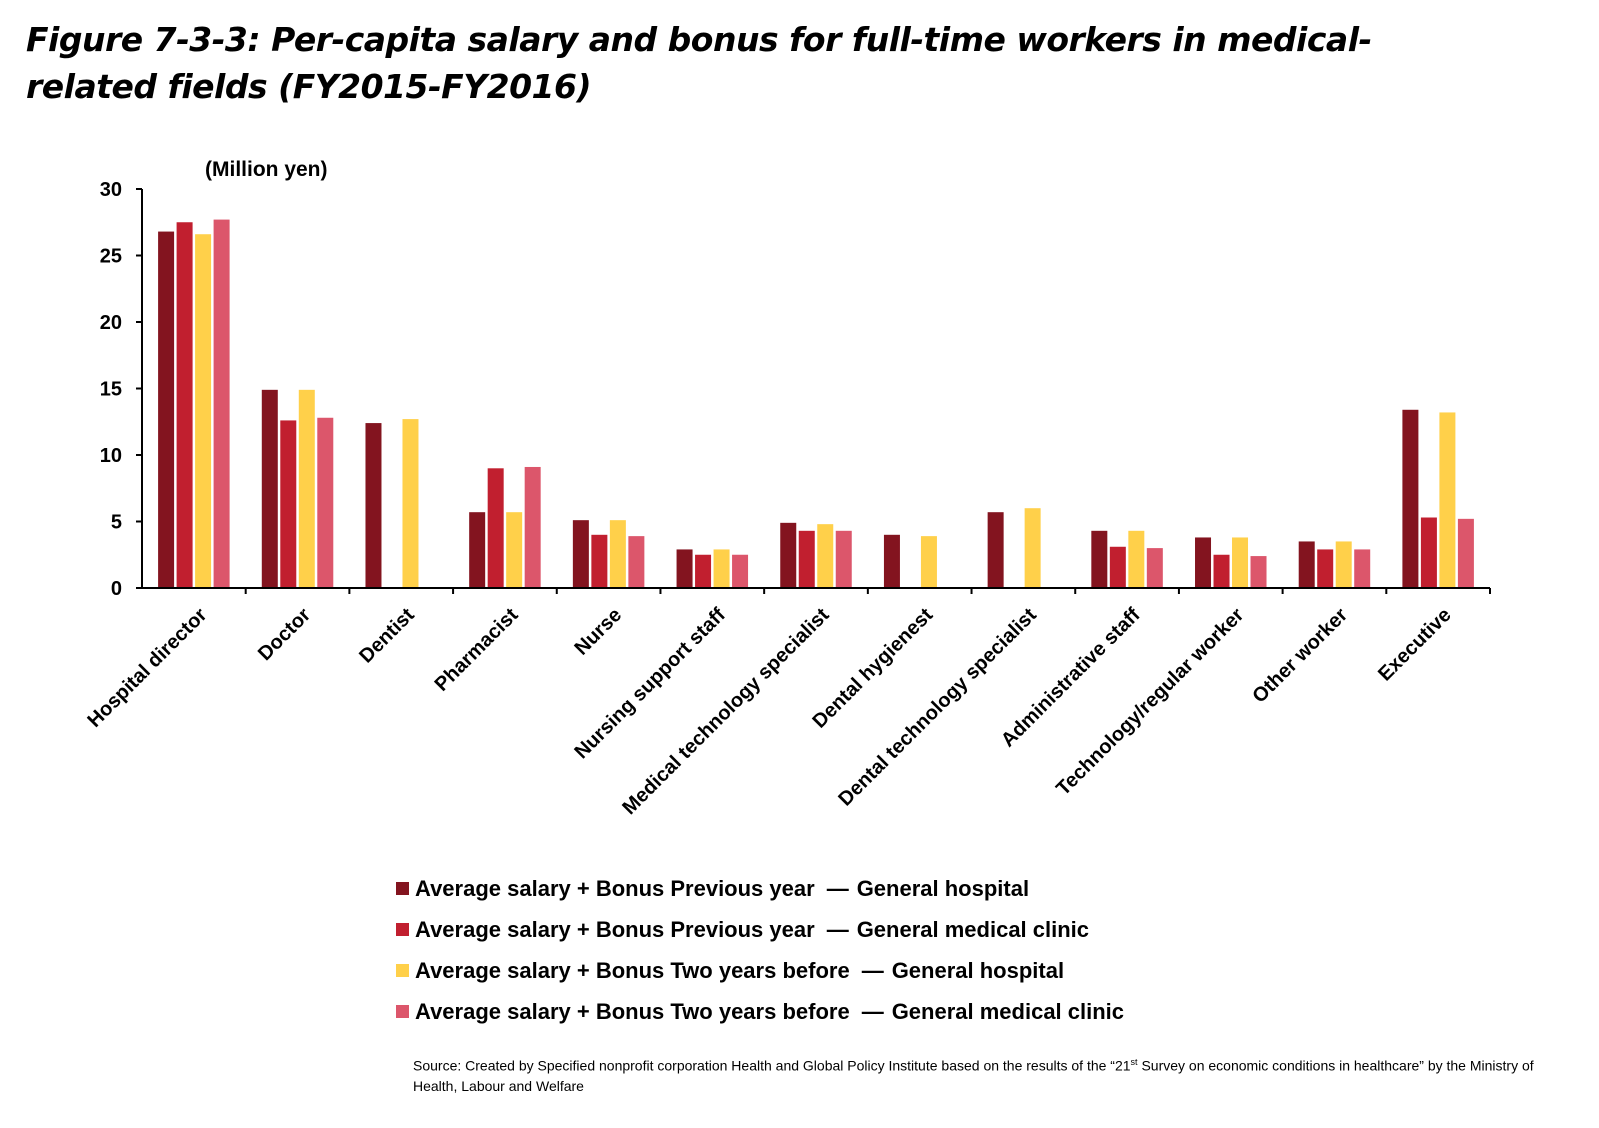 This screenshot has height=1128, width=1599. Describe the element at coordinates (284, 634) in the screenshot. I see `x-tick-label: Doctor` at that location.